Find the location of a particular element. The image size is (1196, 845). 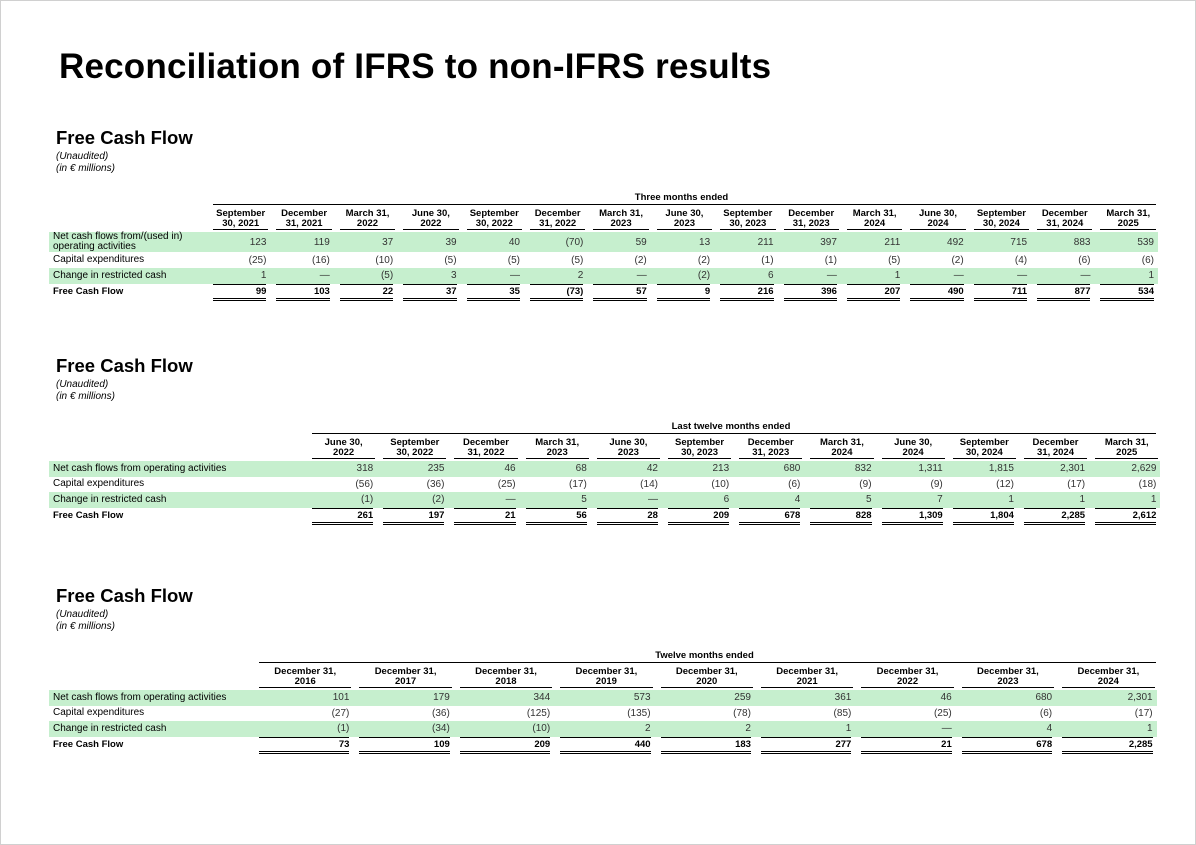

row-label: Change in restricted cash is located at coordinates (178, 500).